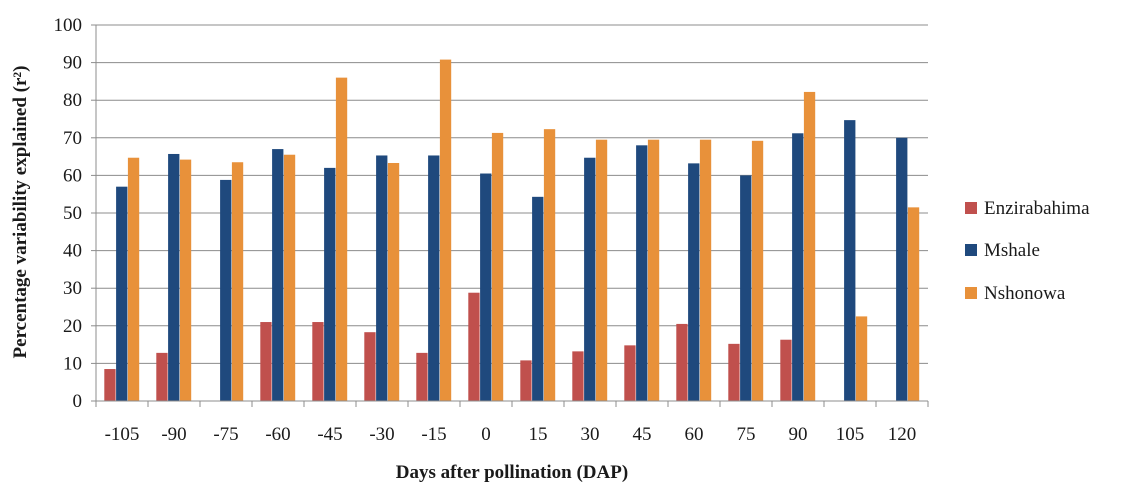  Describe the element at coordinates (642, 434) in the screenshot. I see `x-tick-label: 45` at that location.